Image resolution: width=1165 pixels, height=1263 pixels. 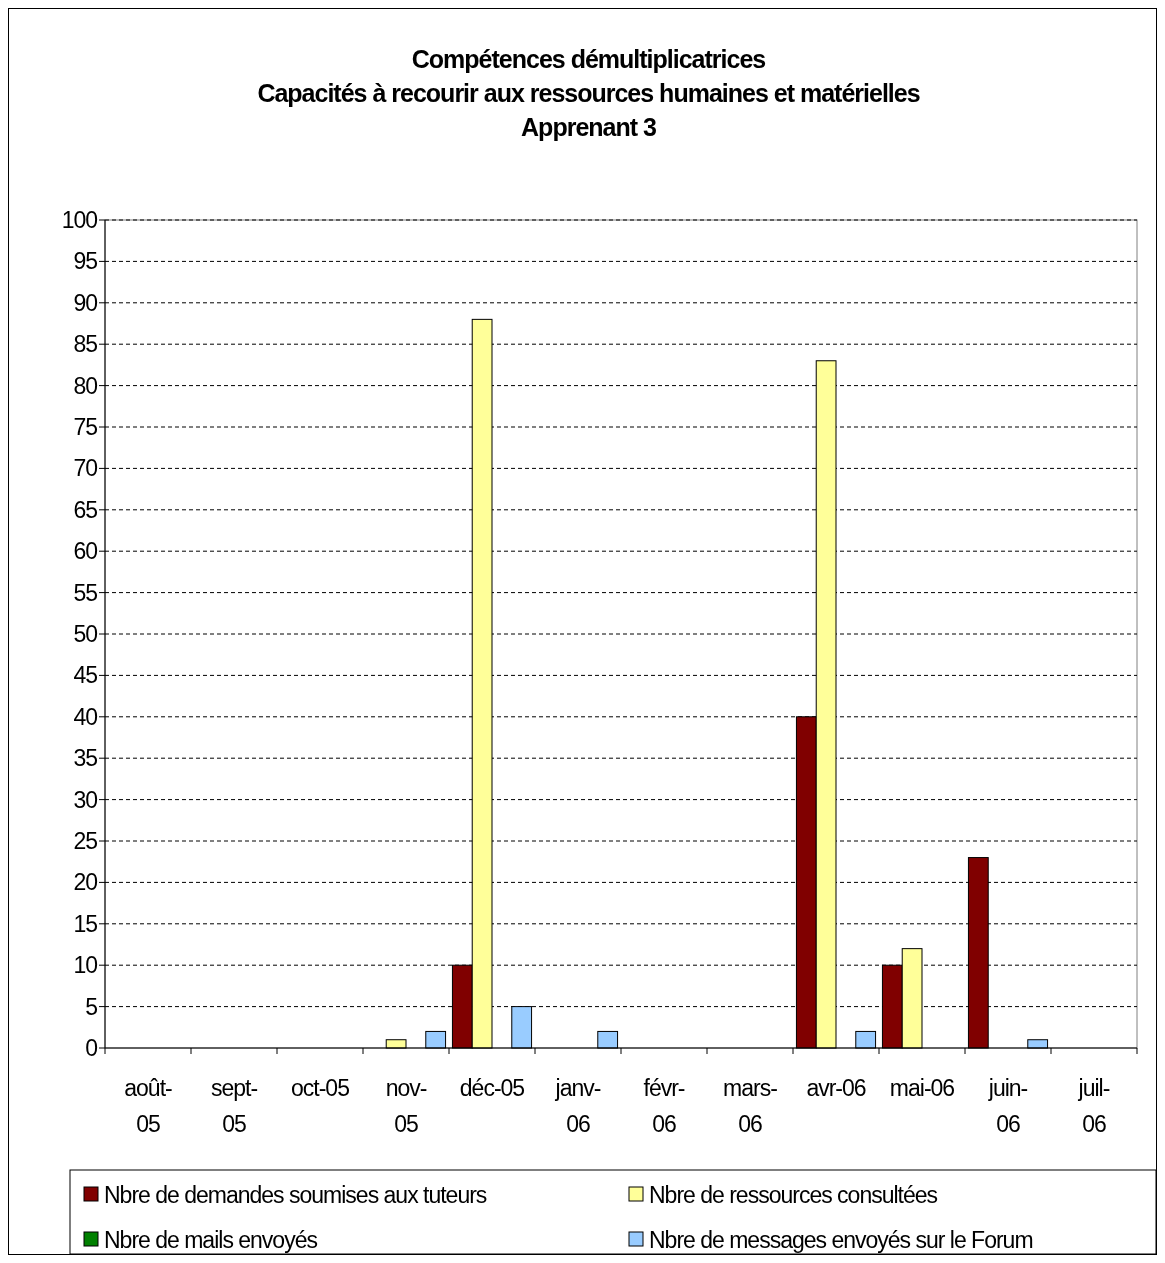 I want to click on x-tick-label: nov-05, so click(x=406, y=1106).